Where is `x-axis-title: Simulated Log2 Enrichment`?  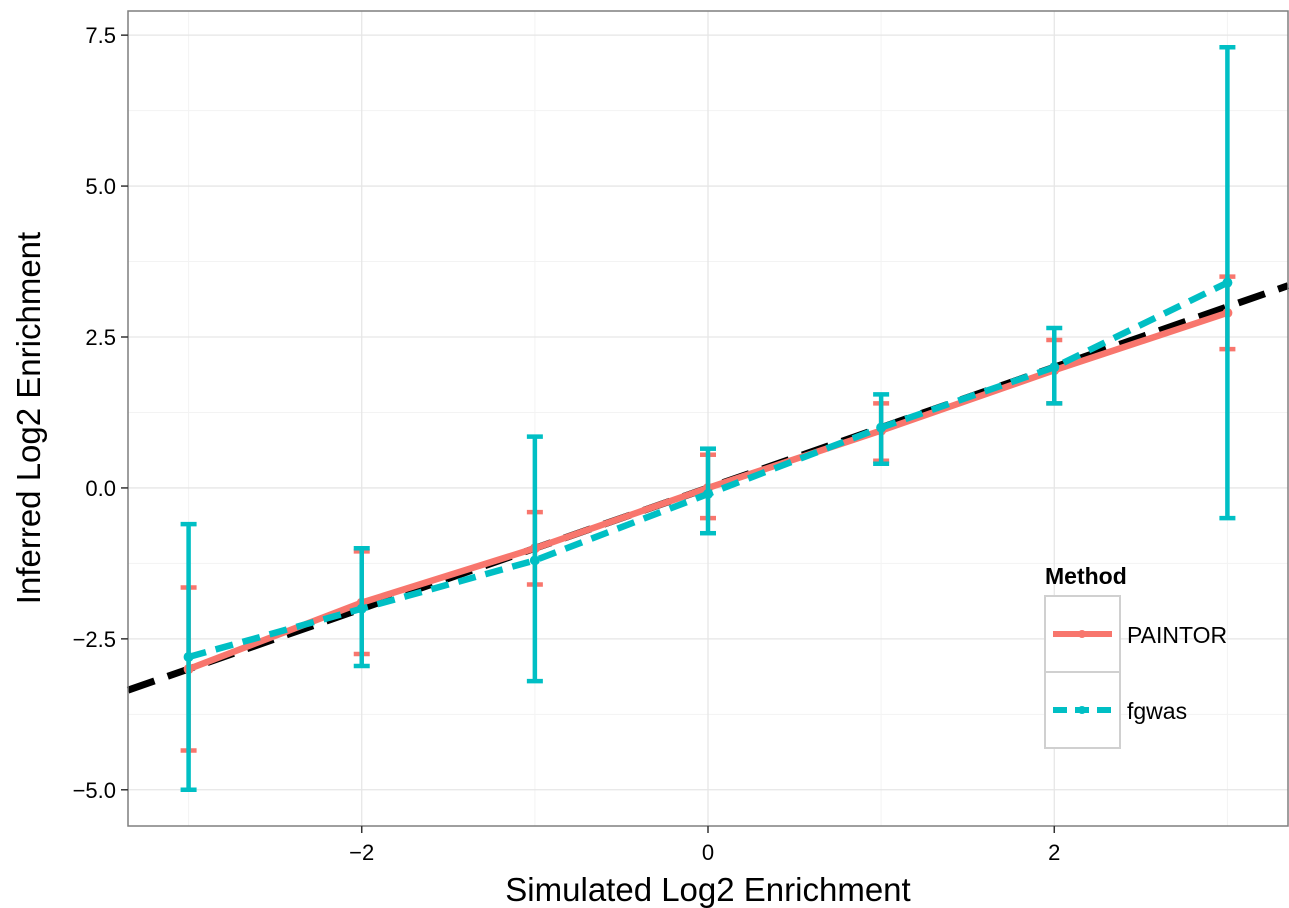 x-axis-title: Simulated Log2 Enrichment is located at coordinates (707, 889).